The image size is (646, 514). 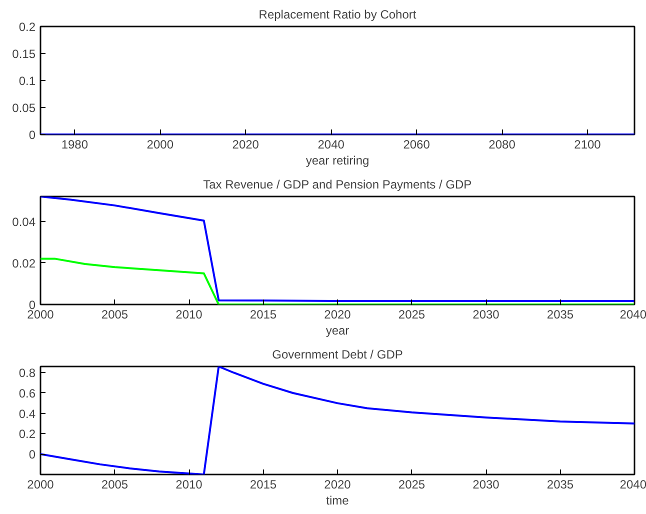 I want to click on y-tick-label: 0.15, so click(x=24, y=54).